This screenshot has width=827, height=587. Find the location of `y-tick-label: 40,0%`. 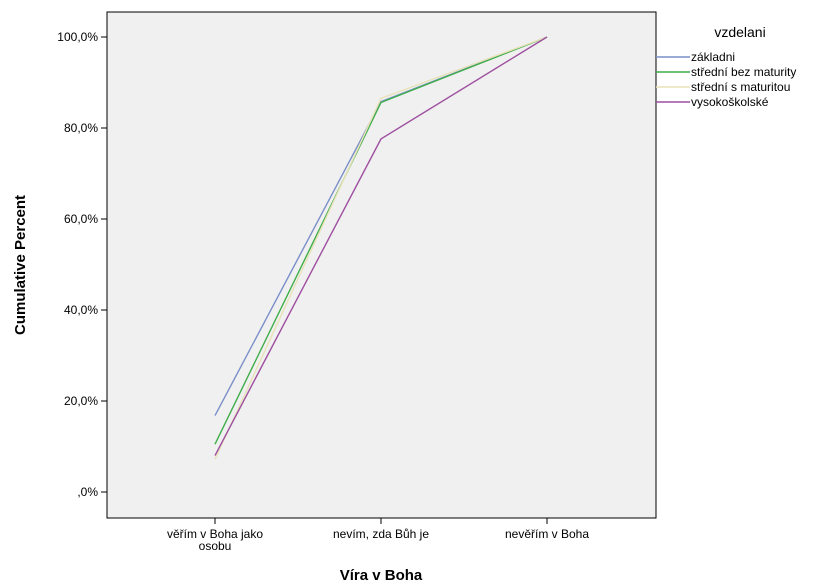

y-tick-label: 40,0% is located at coordinates (81, 310).